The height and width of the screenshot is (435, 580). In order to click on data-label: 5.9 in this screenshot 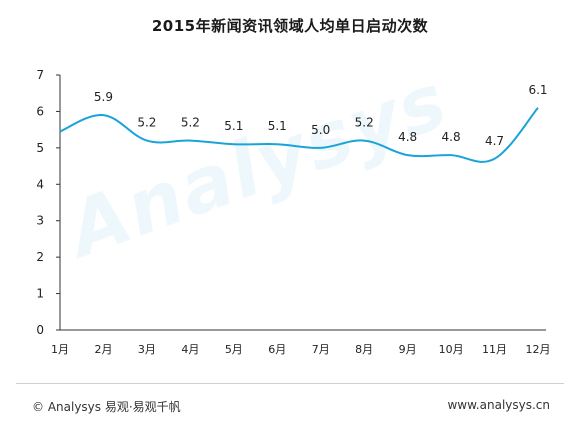, I will do `click(103, 97)`.